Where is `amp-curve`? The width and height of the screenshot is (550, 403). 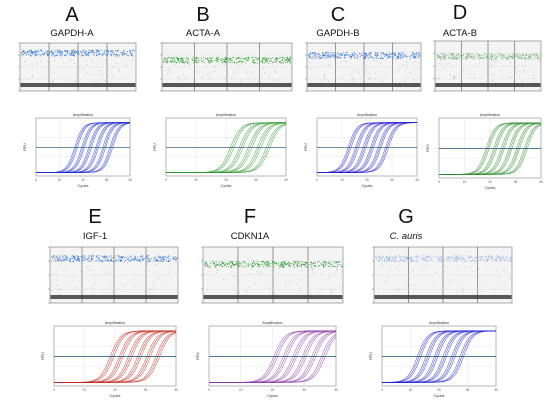
amp-curve is located at coordinates (490, 149).